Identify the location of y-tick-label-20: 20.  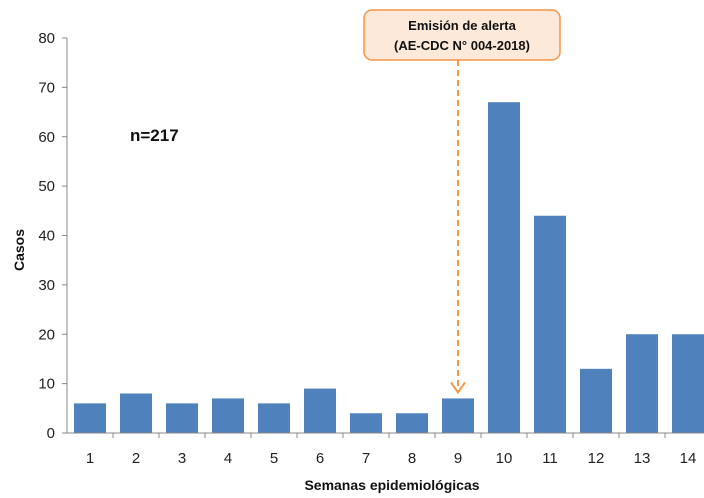
(46, 334).